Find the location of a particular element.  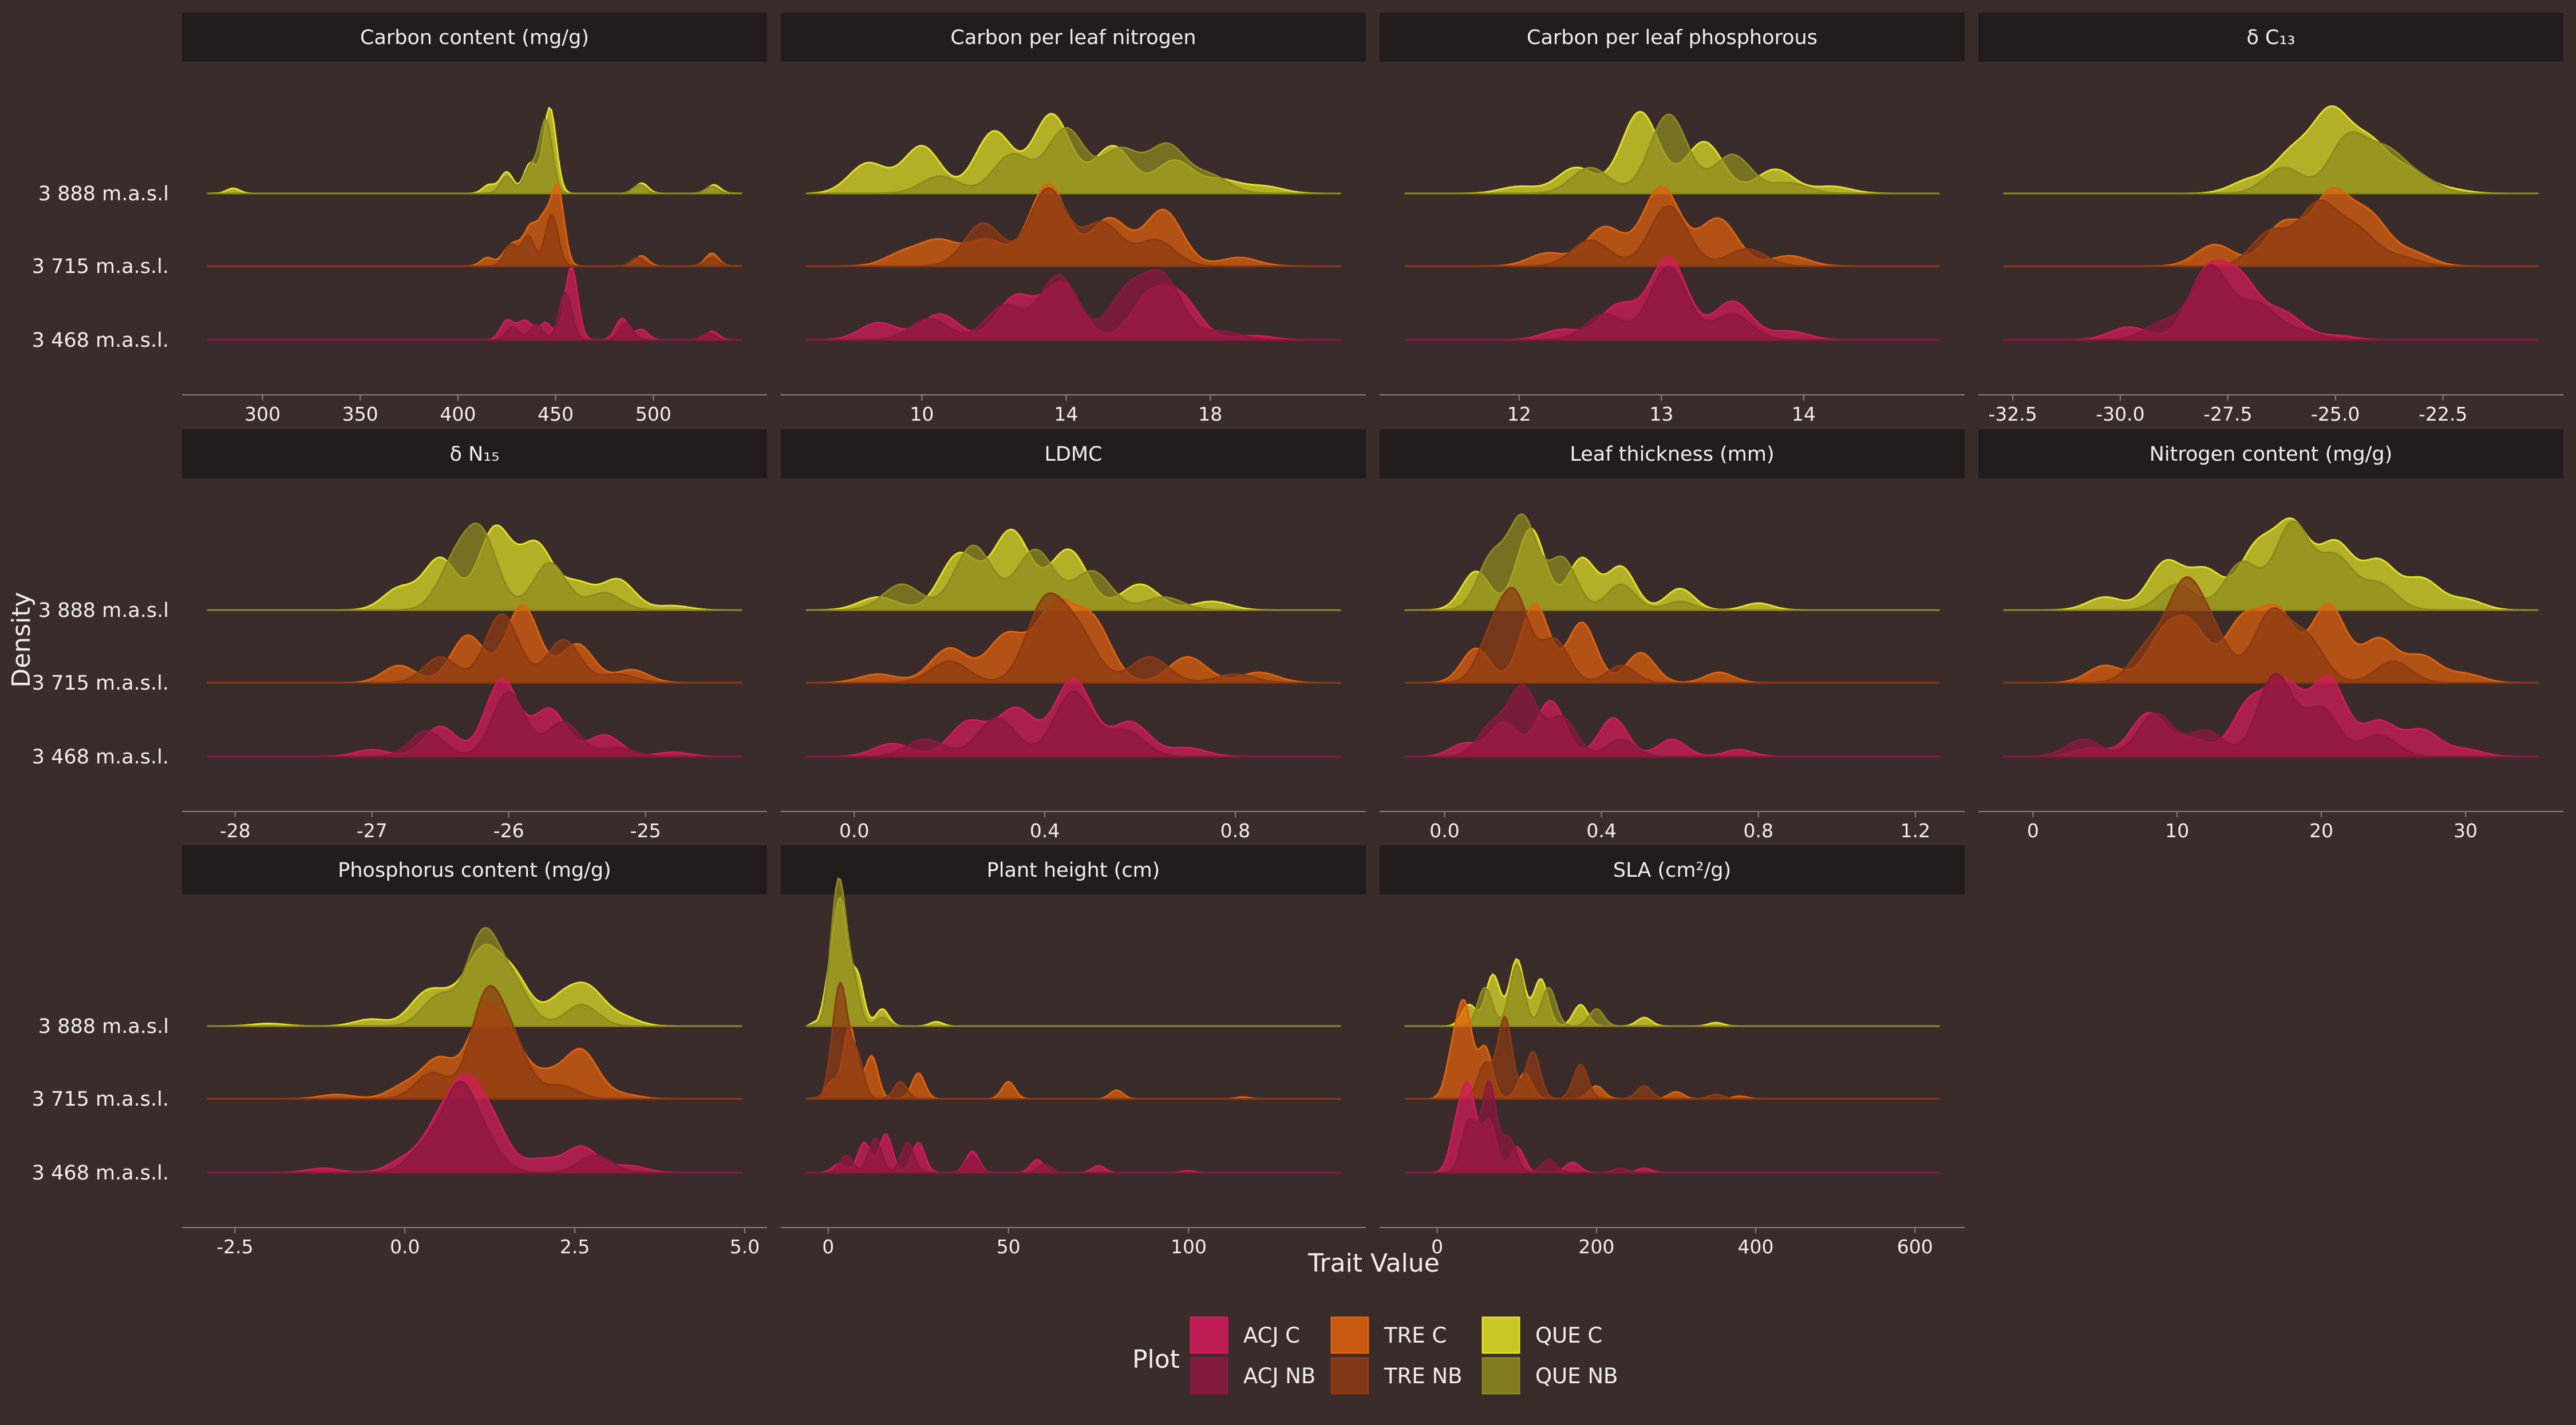

x-tick-label: 200 is located at coordinates (1596, 1247).